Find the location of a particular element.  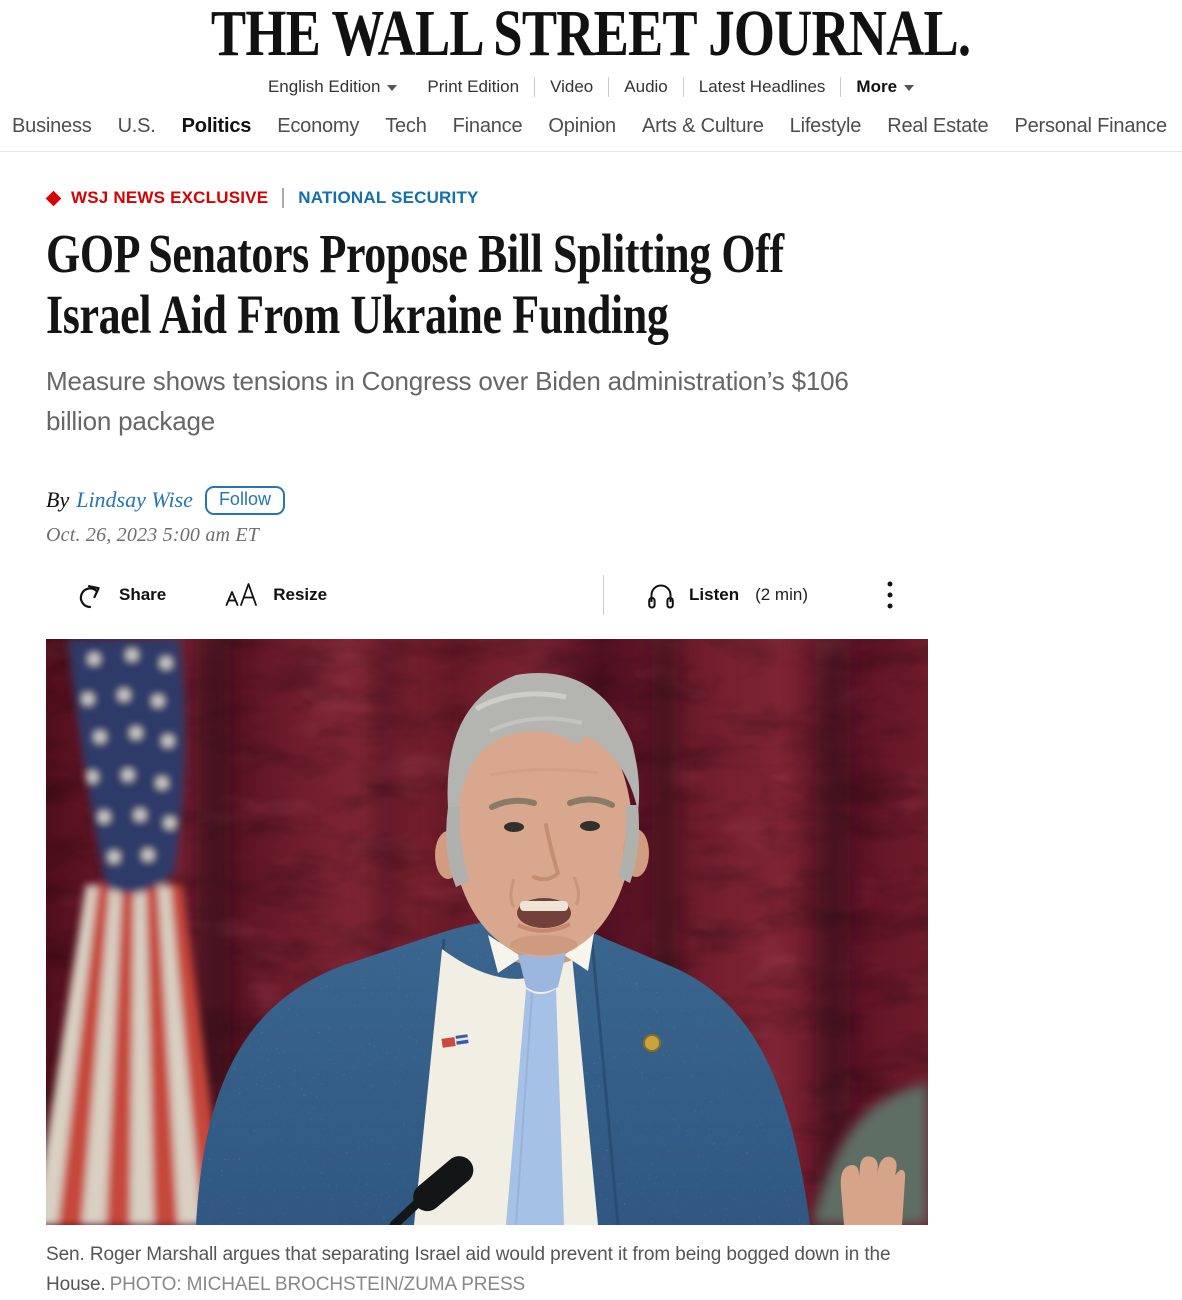

edition-item-video: Video is located at coordinates (571, 87).